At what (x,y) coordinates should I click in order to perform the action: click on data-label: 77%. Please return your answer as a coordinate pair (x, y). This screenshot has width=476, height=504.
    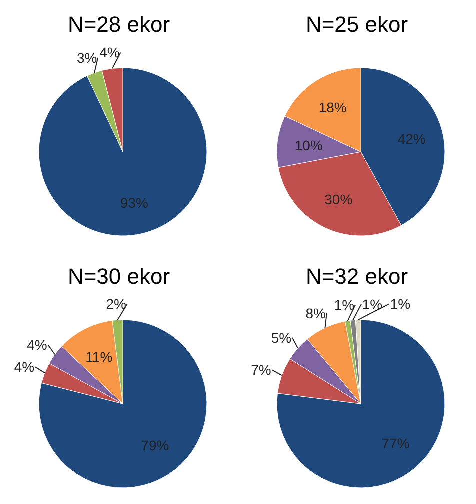
    Looking at the image, I should click on (396, 443).